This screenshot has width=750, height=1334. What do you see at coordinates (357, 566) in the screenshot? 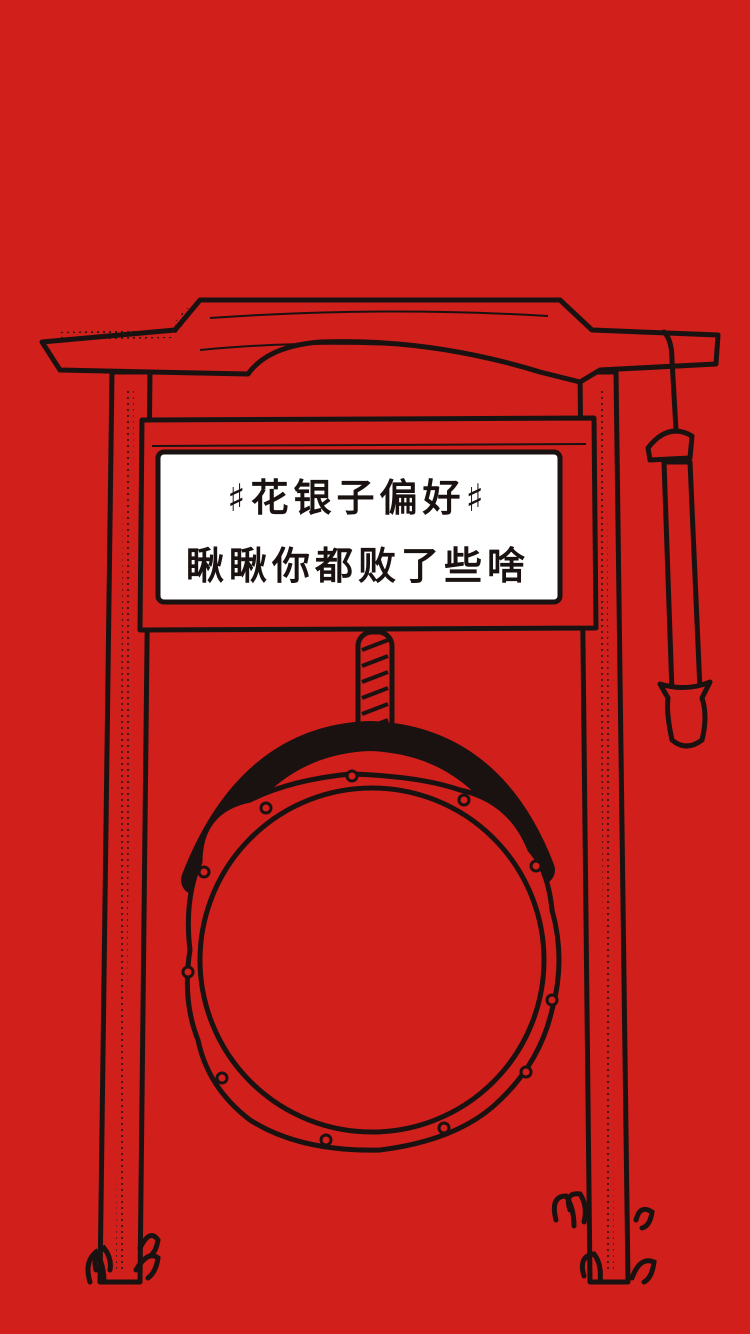
I see `sign-line-2: 瞅瞅你都败了些啥` at bounding box center [357, 566].